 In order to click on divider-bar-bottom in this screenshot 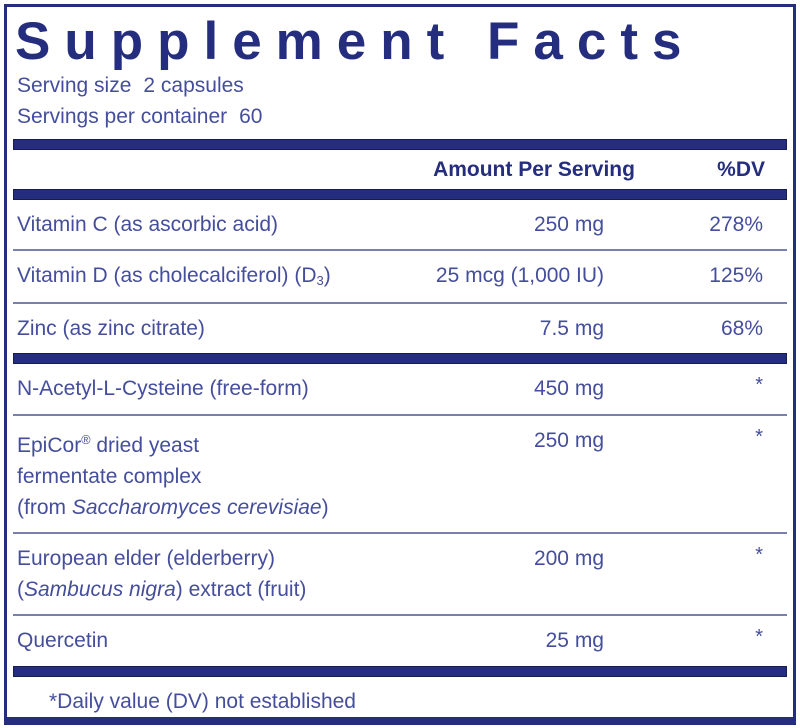, I will do `click(400, 672)`.